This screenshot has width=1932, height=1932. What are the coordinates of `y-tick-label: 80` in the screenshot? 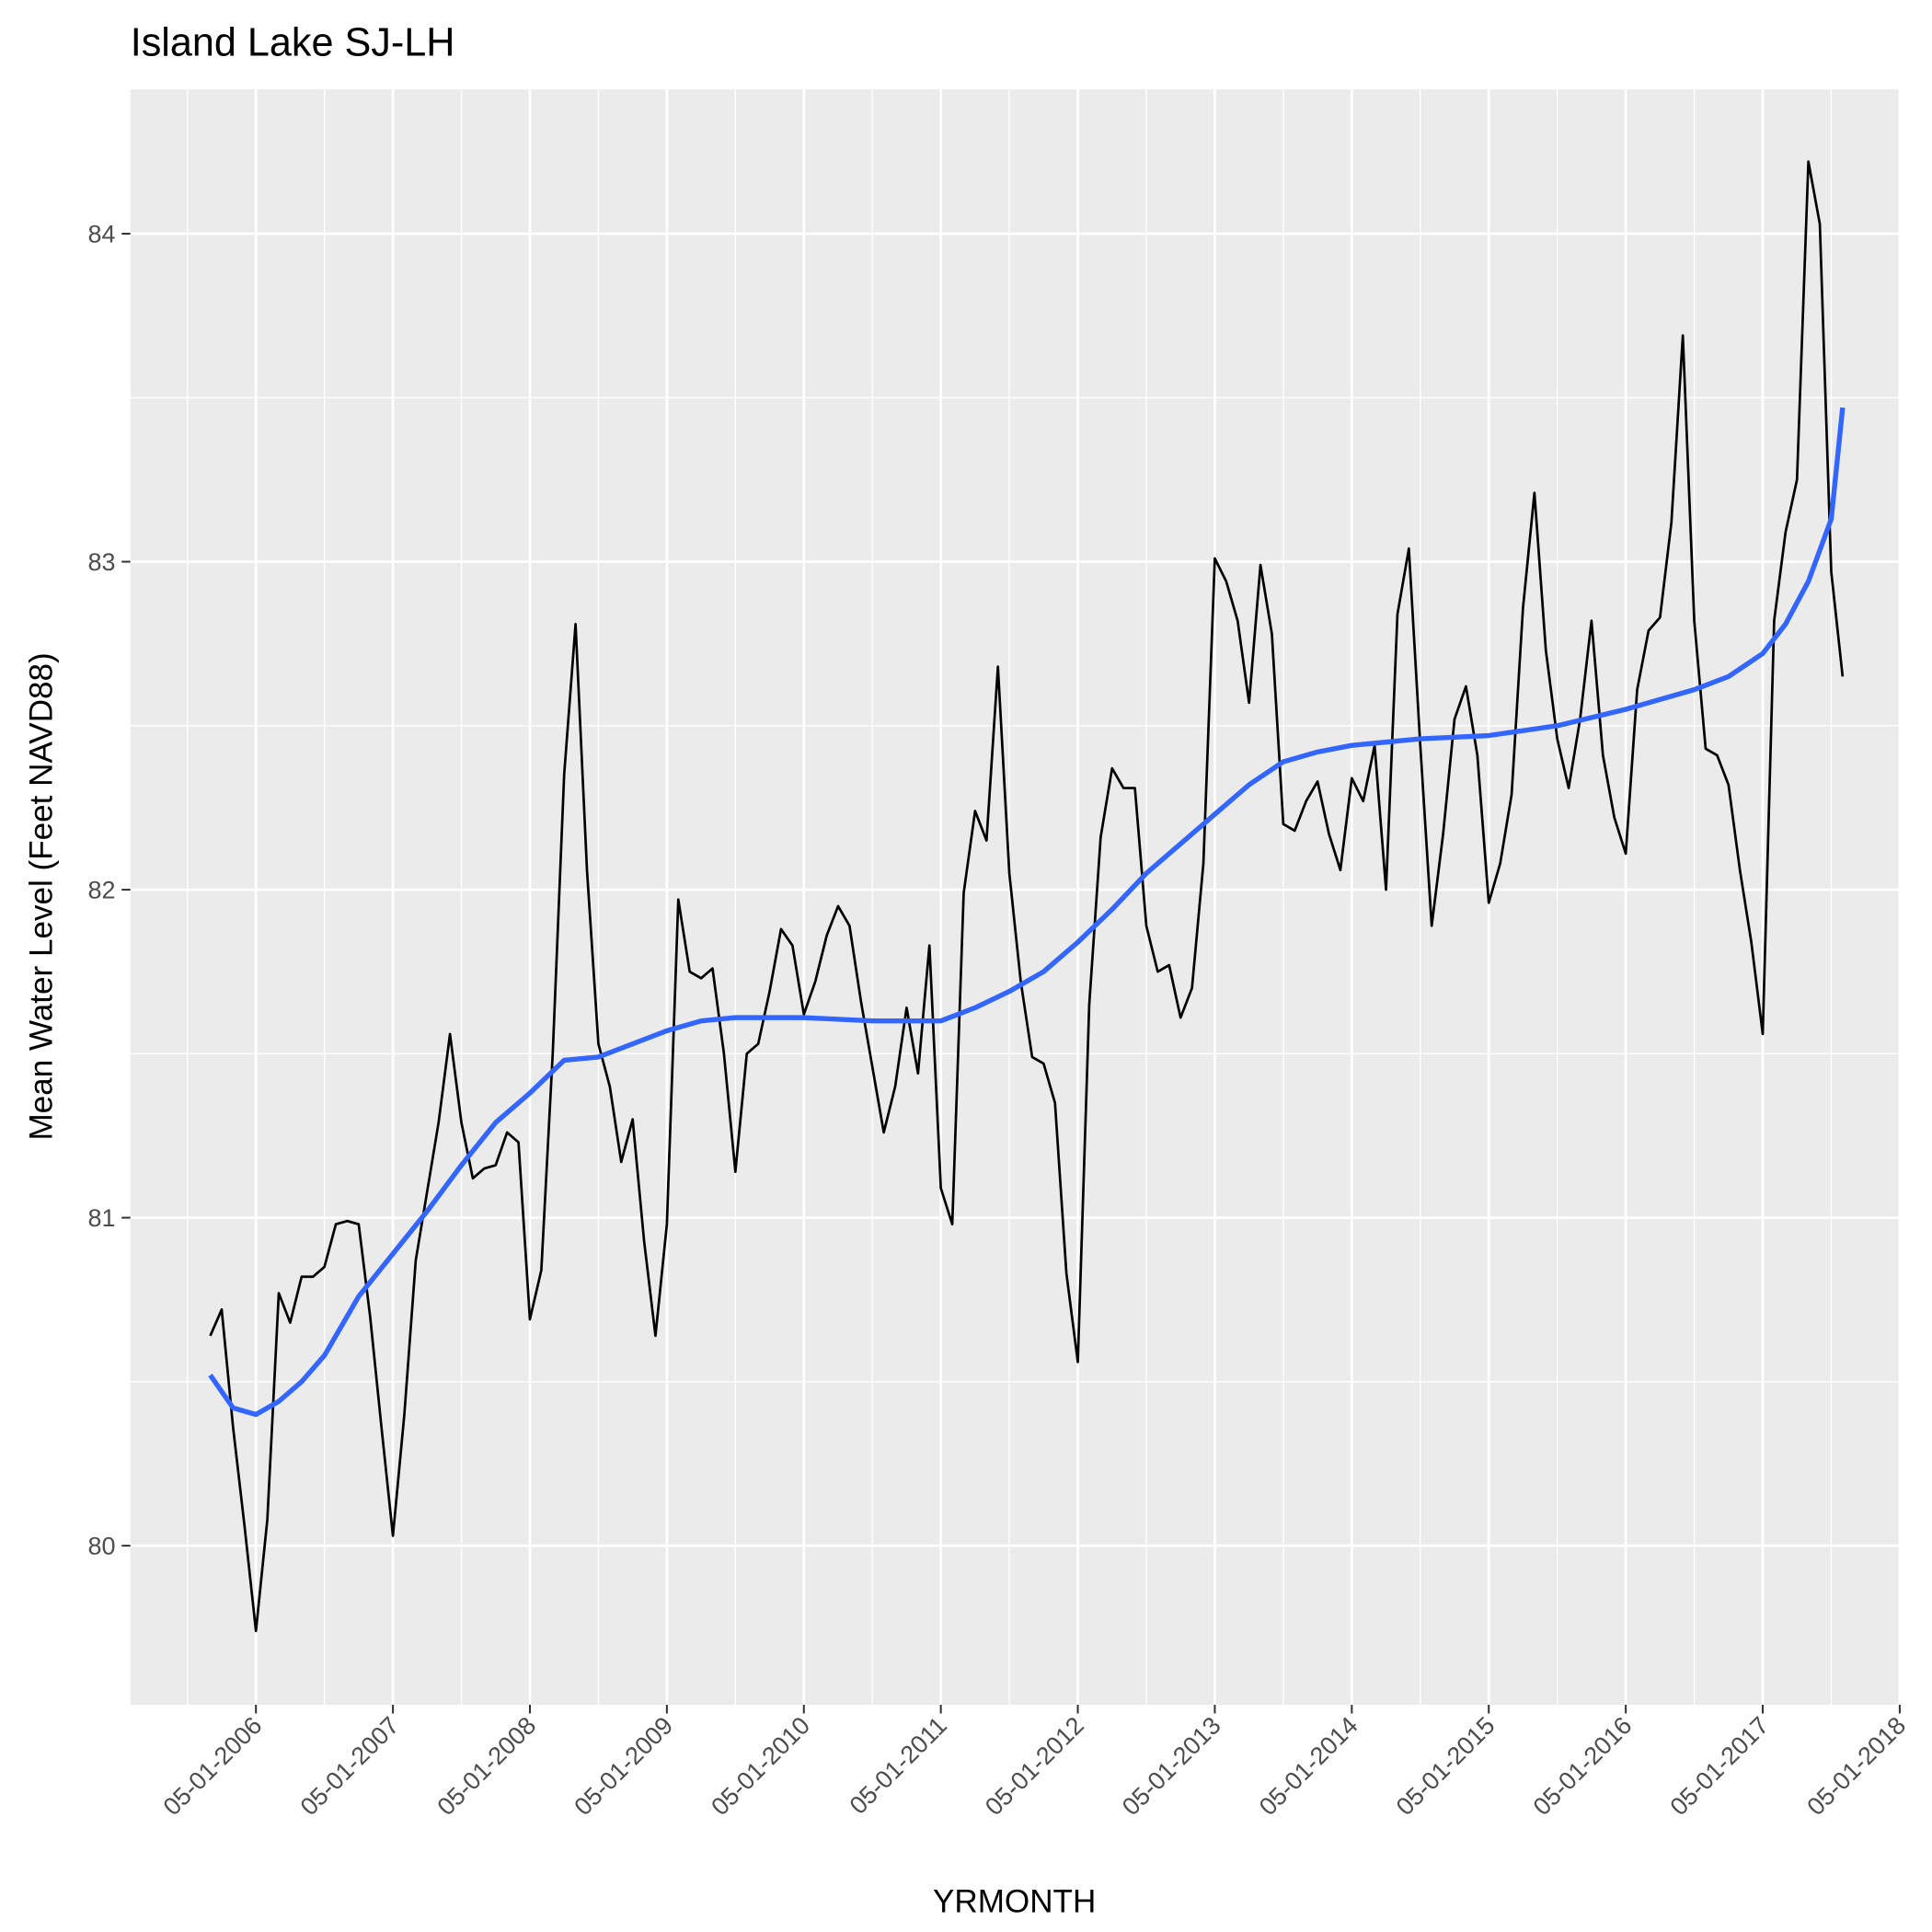 It's located at (101, 1546).